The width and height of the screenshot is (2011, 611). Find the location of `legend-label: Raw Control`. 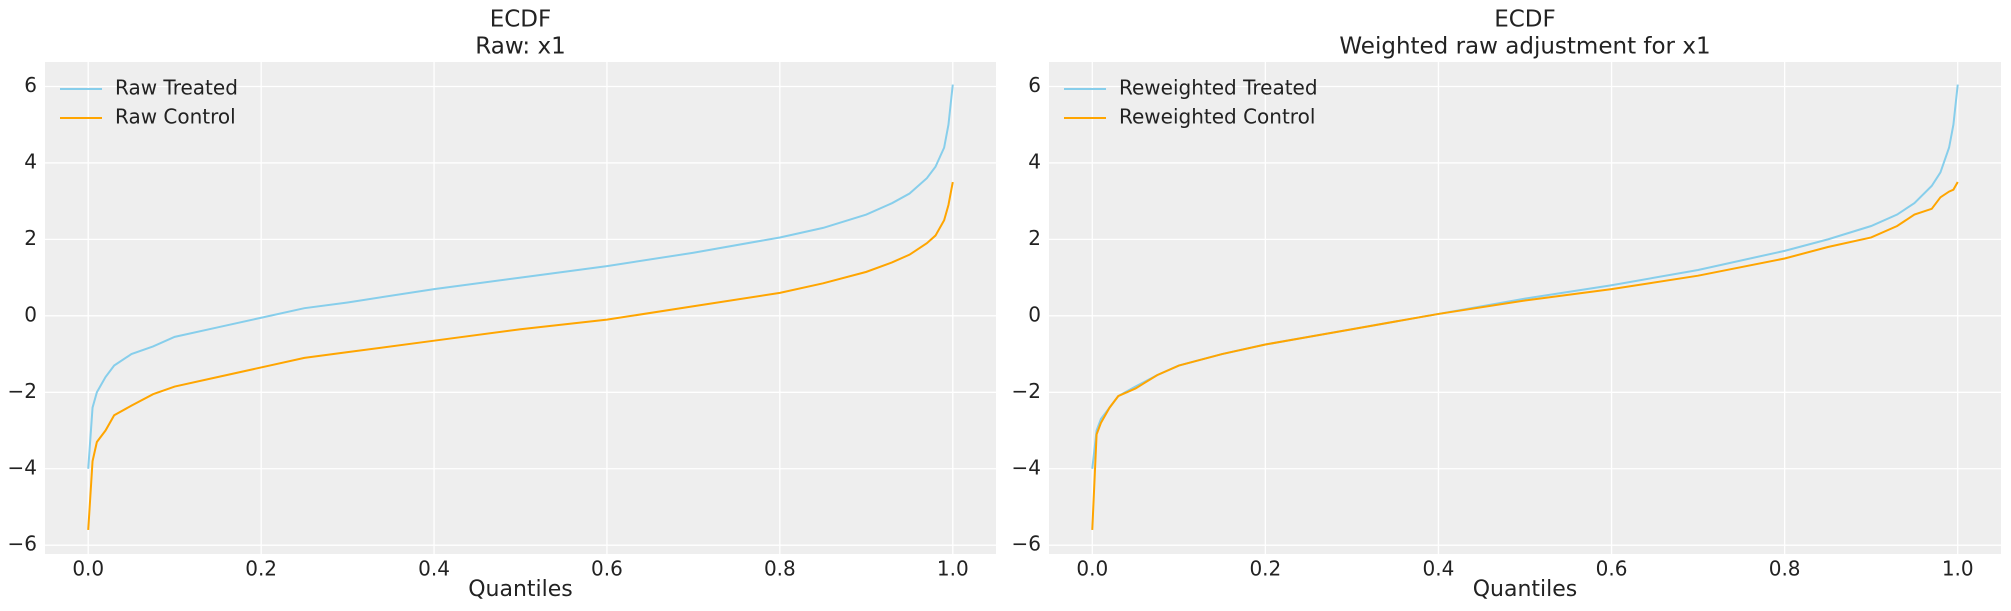

legend-label: Raw Control is located at coordinates (175, 117).